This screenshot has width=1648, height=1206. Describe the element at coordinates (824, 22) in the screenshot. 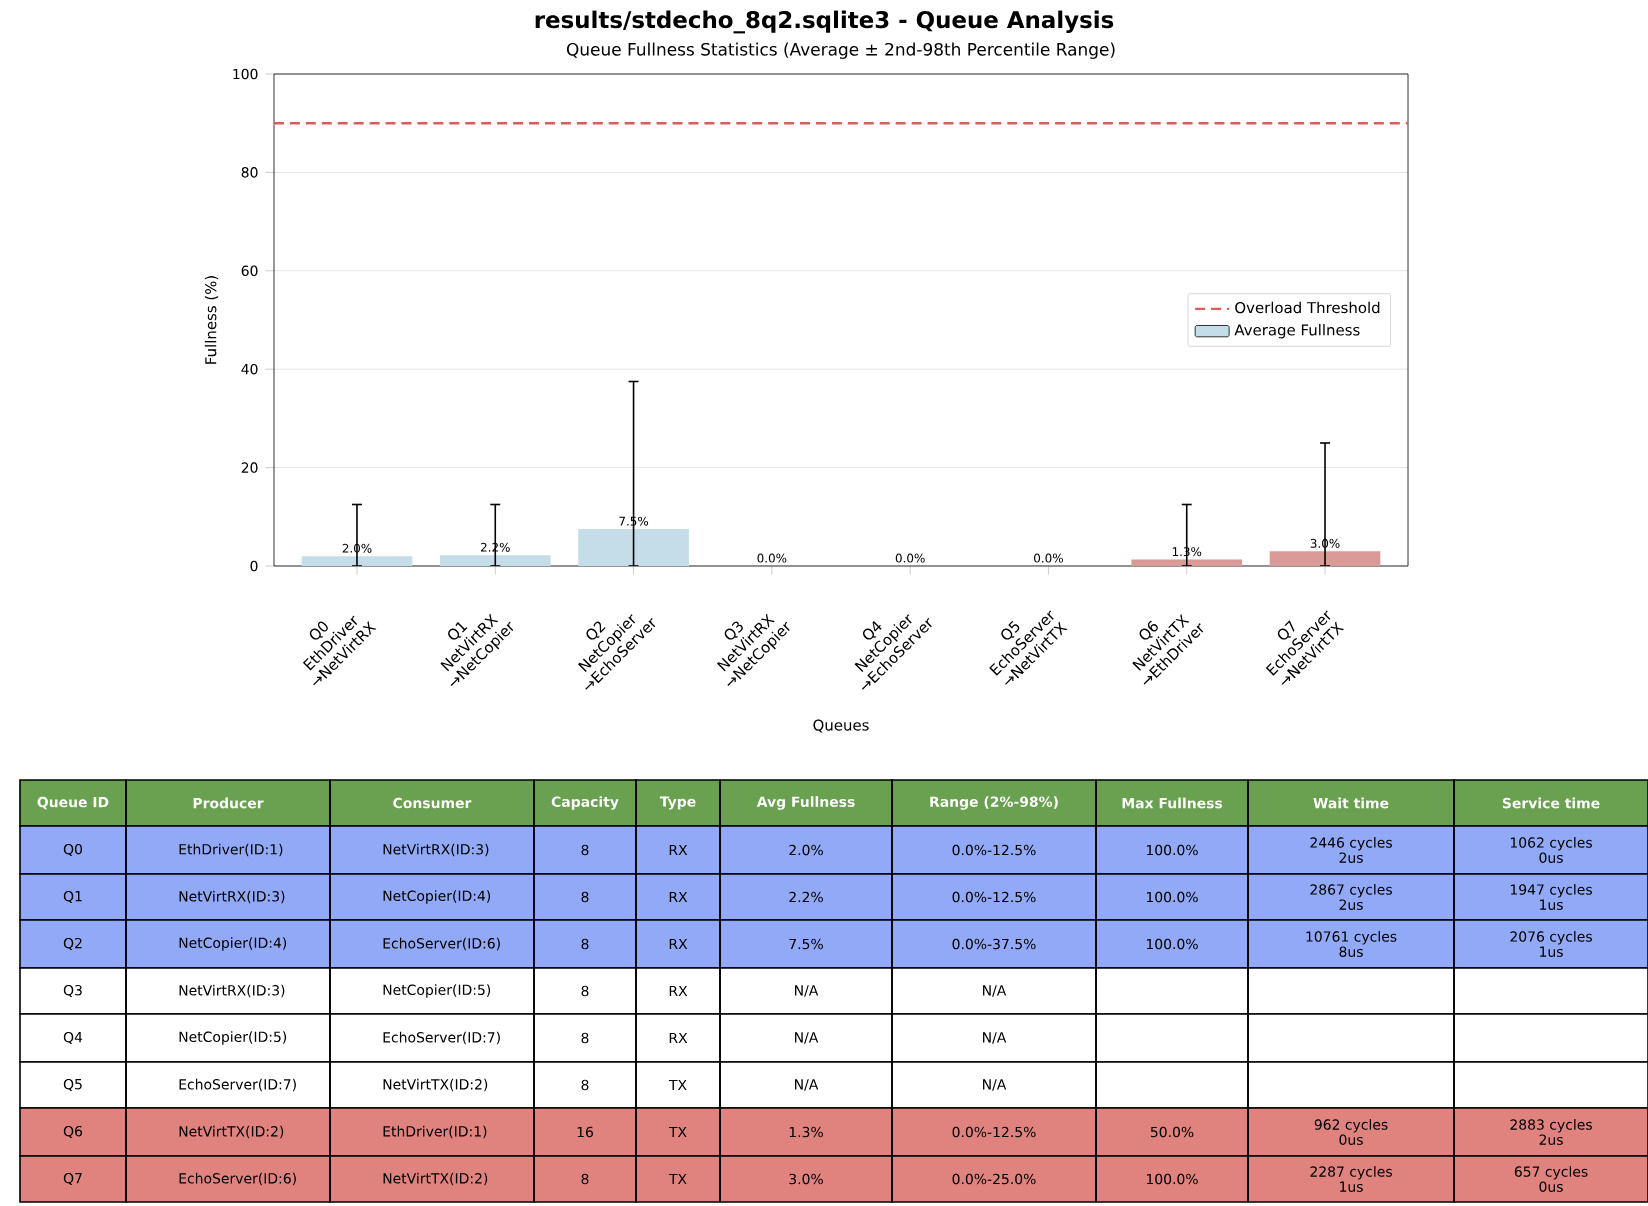

I see `chart-title: results/stdecho_8q2.sqlite3 - Queue Analysis` at that location.